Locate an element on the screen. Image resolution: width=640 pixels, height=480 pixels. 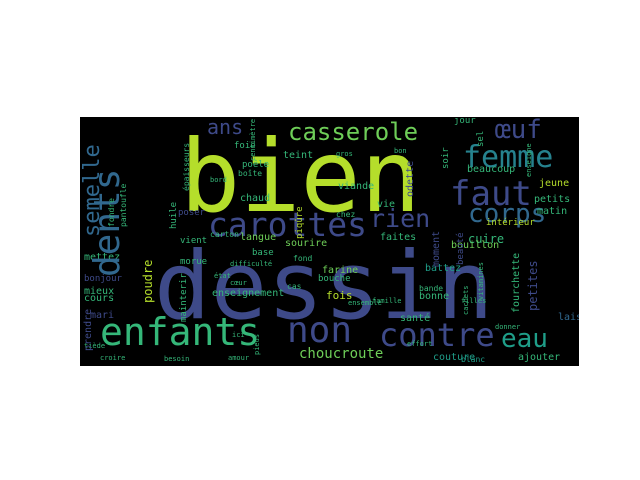
word: tiède is located at coordinates (95, 346).